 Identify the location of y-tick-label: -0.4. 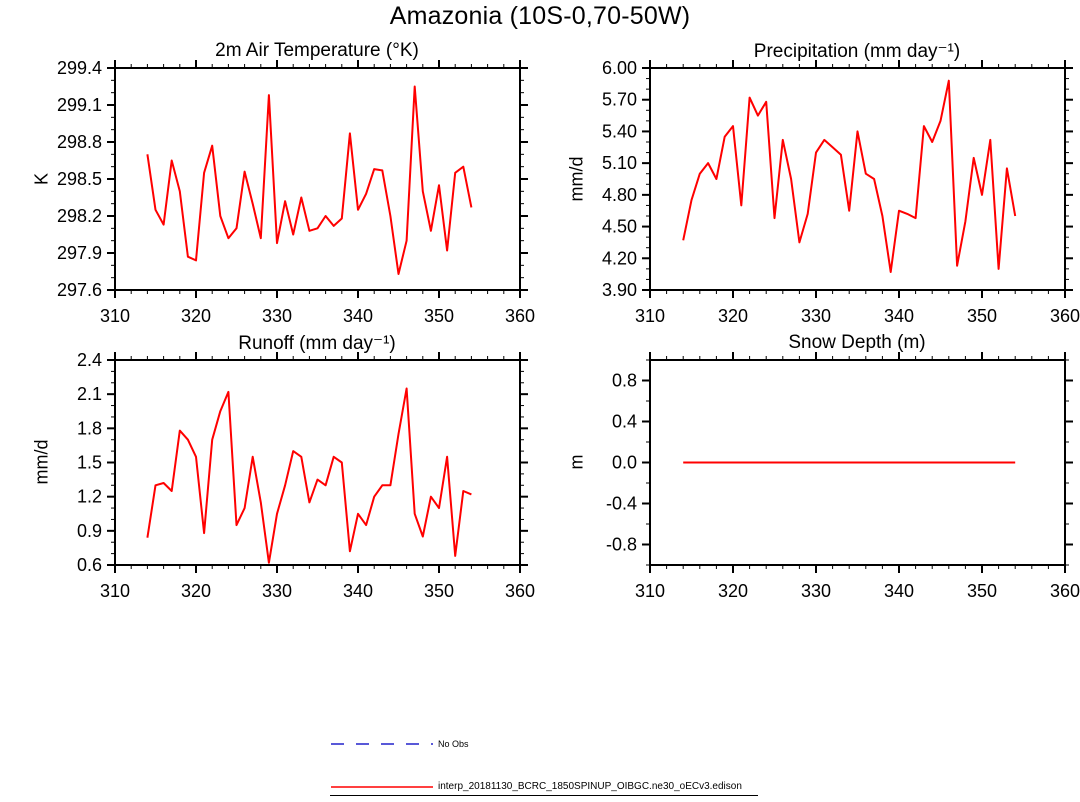
(621, 504).